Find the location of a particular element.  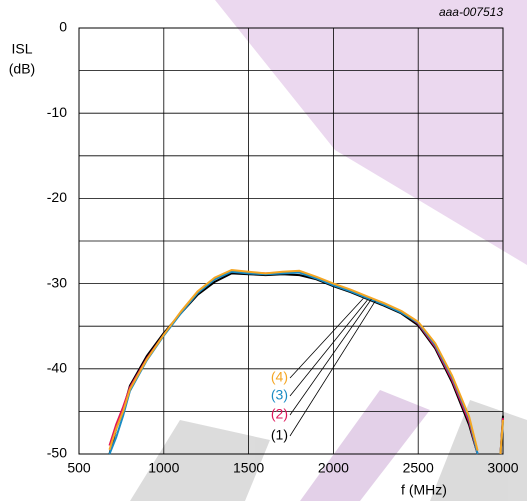

x-tick-label: 3000 is located at coordinates (502, 468).